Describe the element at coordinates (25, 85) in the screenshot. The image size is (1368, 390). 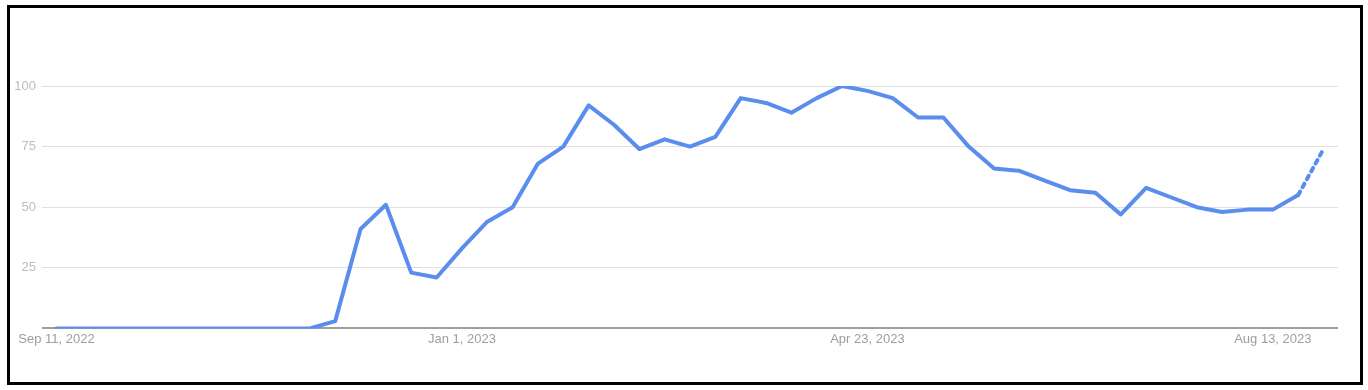
I see `y-tick-label: 100` at that location.